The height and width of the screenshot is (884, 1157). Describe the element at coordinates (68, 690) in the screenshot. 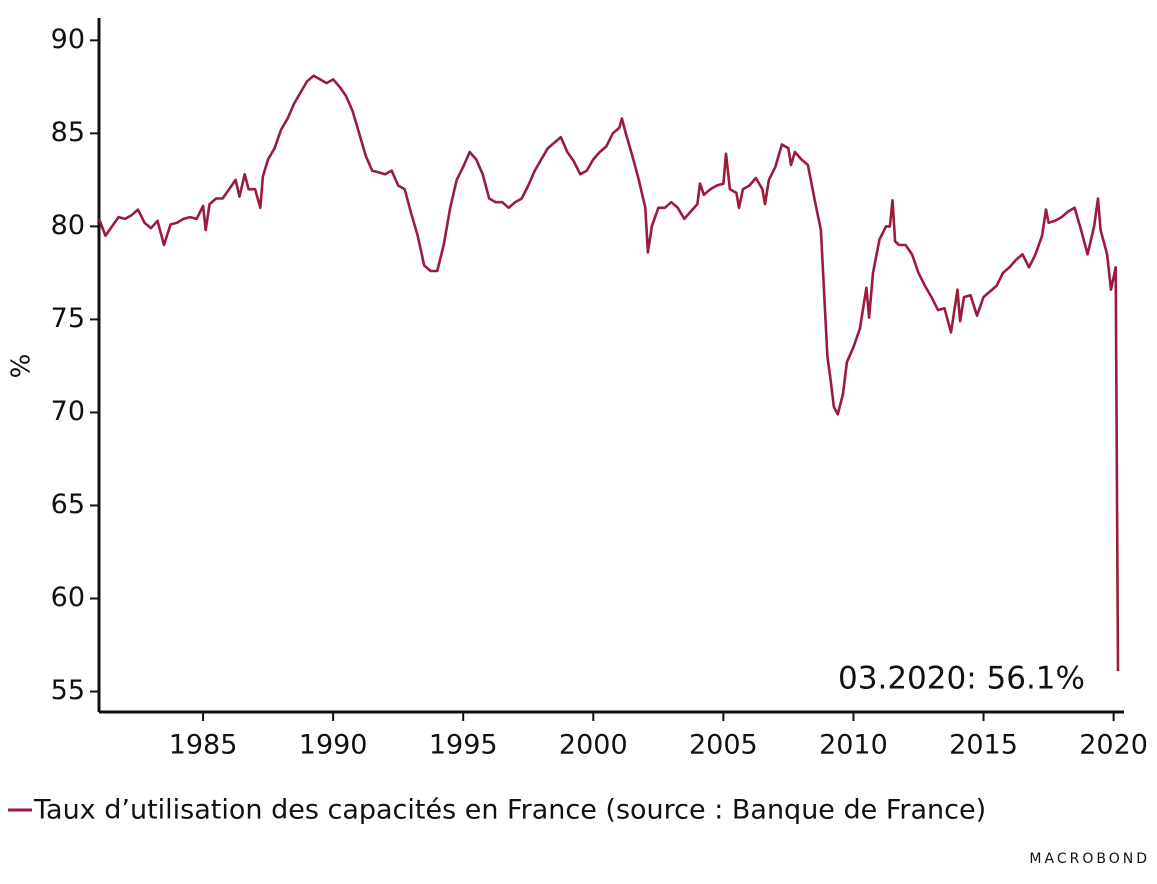

I see `y-tick-label: 55` at that location.